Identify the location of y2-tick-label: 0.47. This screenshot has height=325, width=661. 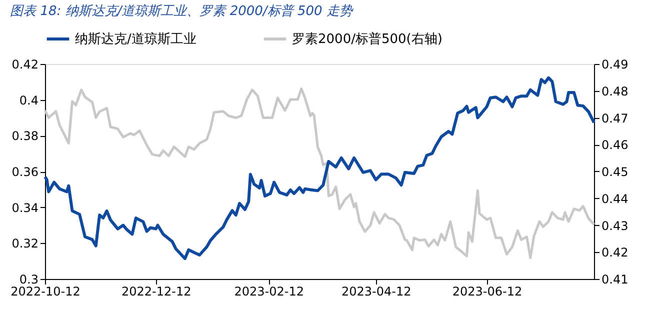
(615, 118).